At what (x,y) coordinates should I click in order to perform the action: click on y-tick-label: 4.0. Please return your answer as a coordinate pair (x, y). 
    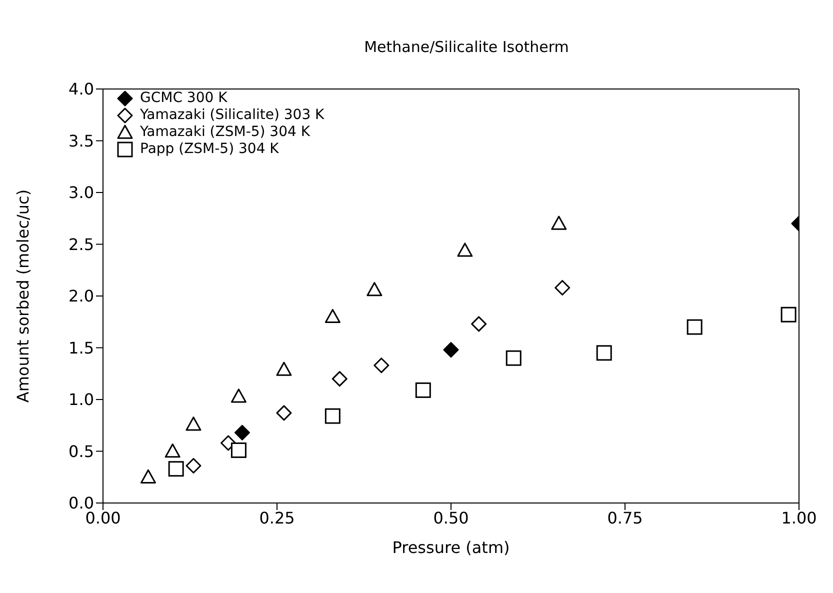
    Looking at the image, I should click on (81, 89).